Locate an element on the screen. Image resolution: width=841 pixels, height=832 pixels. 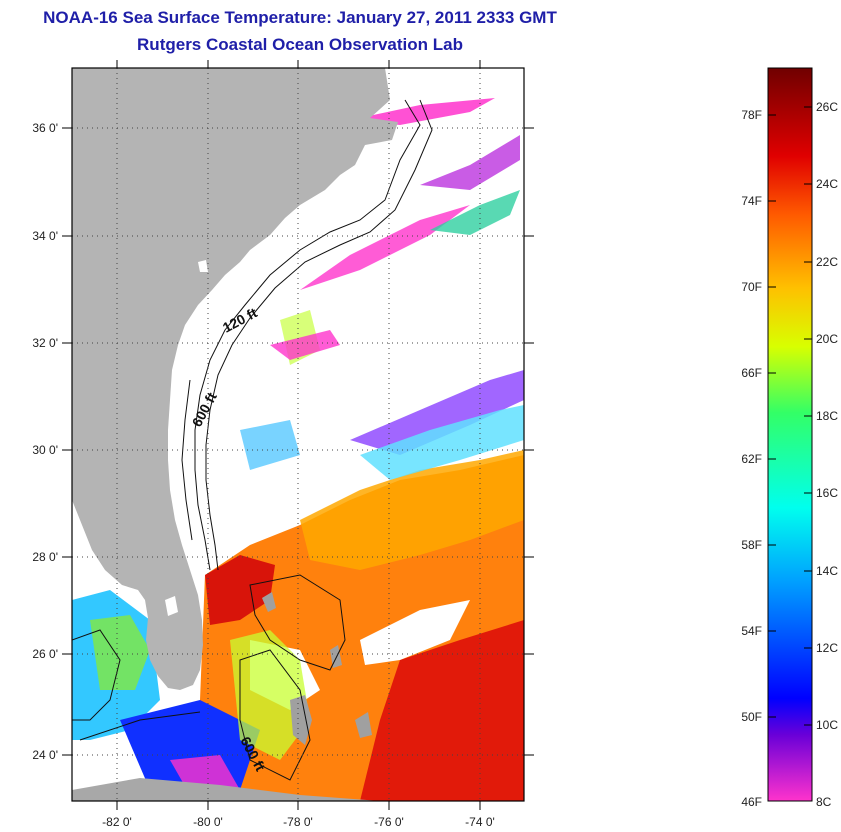
sst-hot-field is located at coordinates (442, 710).